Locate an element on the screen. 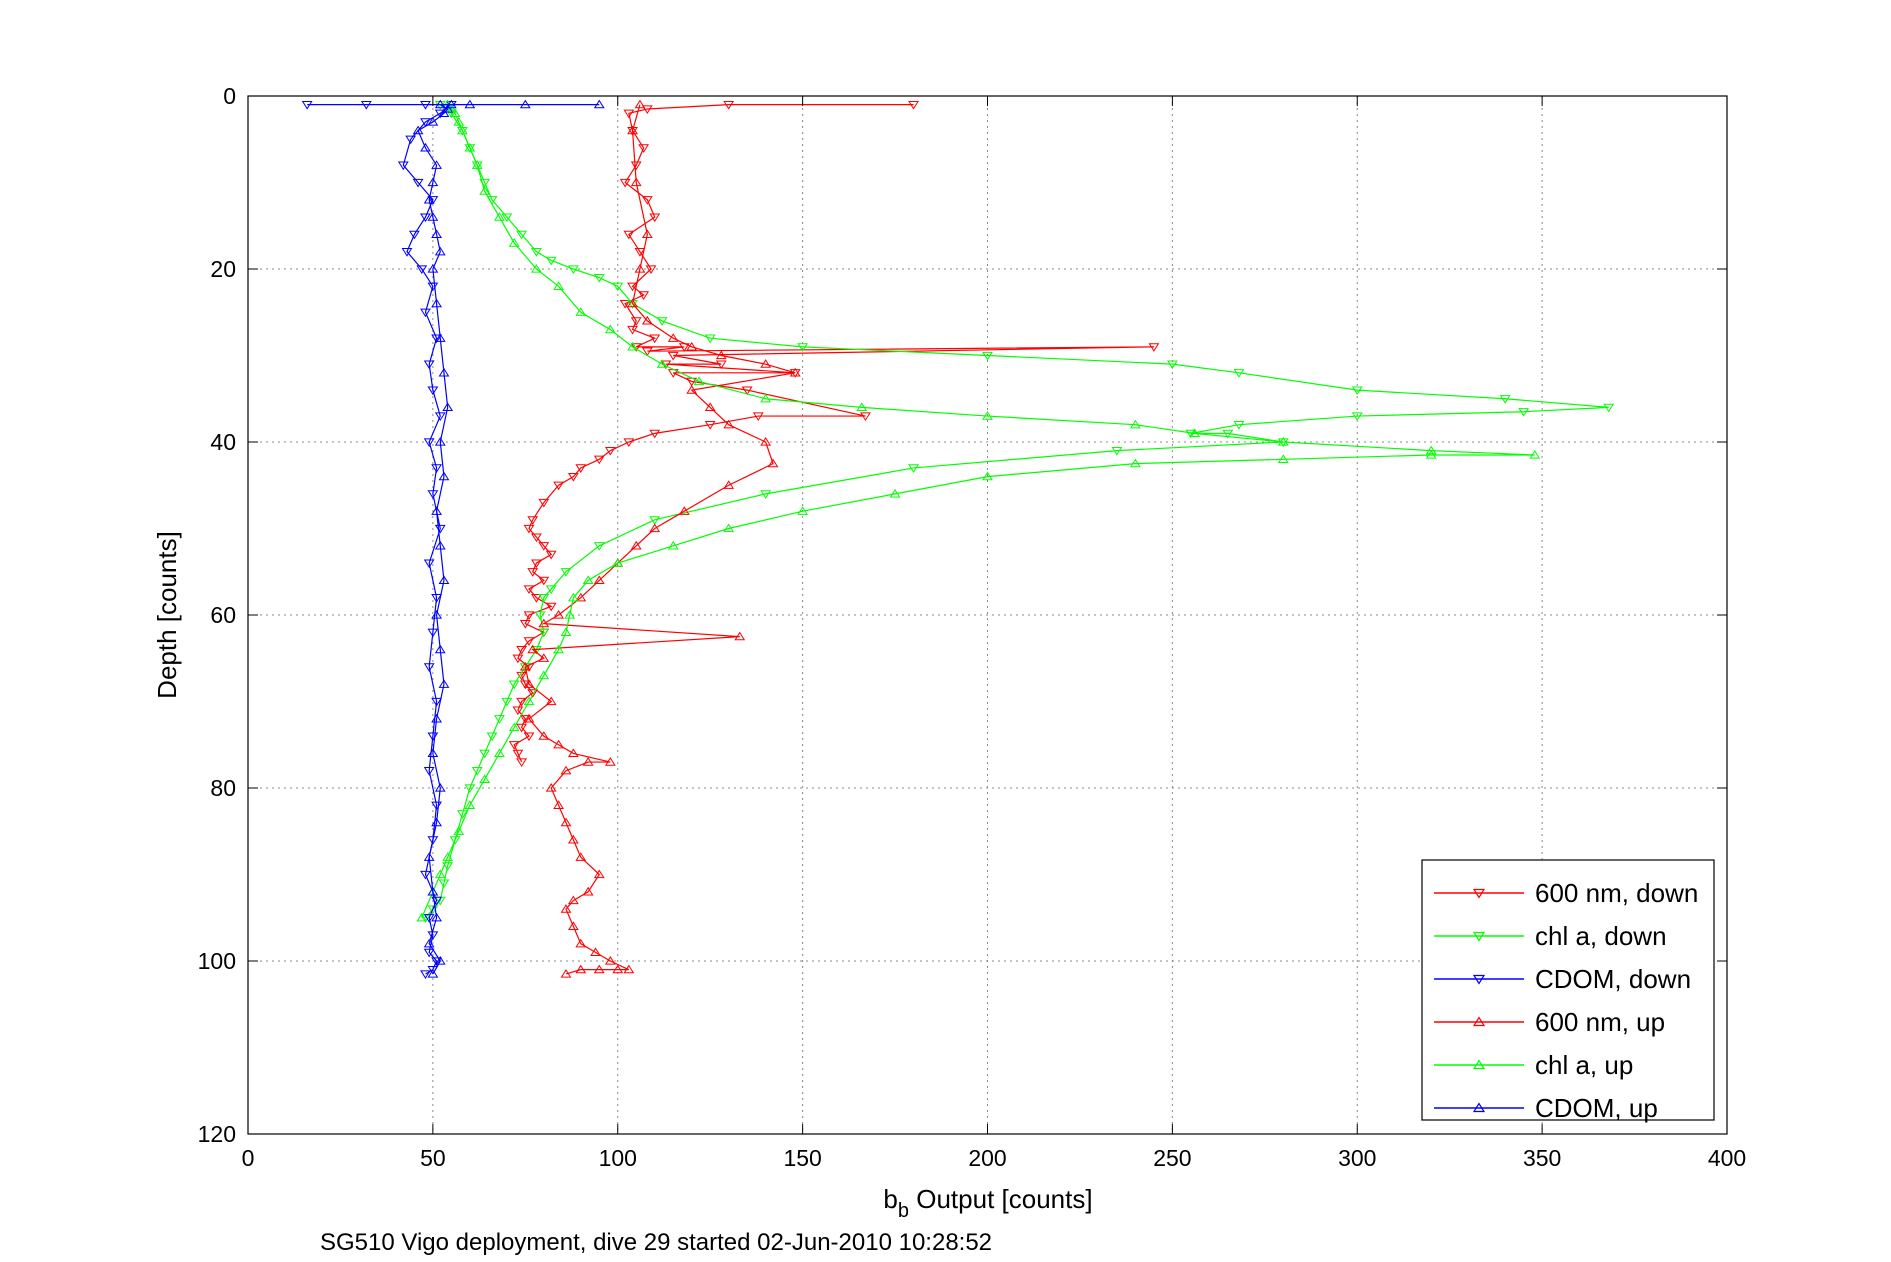 Image resolution: width=1891 pixels, height=1262 pixels. x-axis-label-main: b is located at coordinates (890, 1199).